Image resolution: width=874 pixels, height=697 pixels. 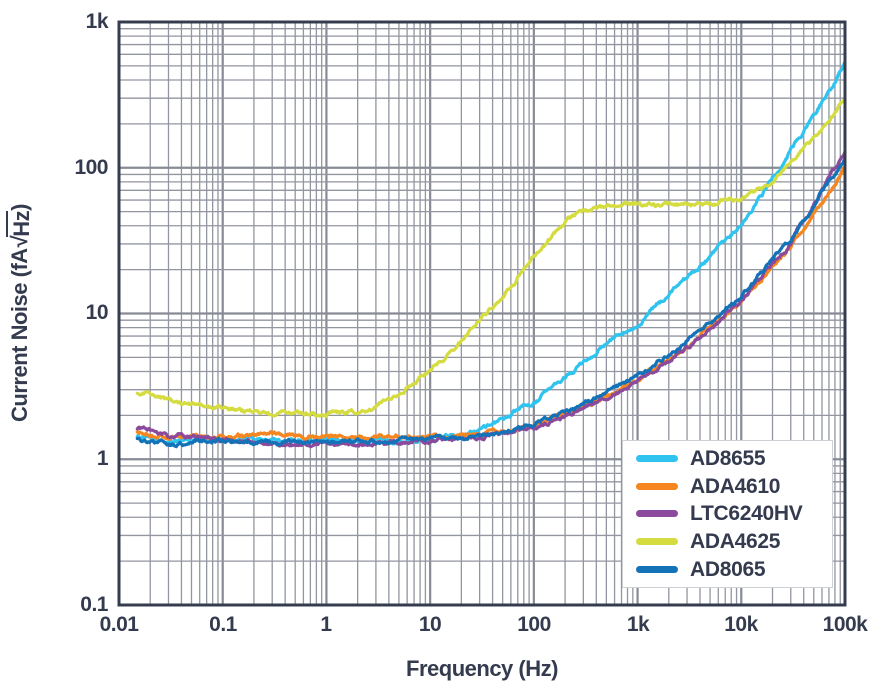 I want to click on x-tick-label: 100, so click(x=534, y=624).